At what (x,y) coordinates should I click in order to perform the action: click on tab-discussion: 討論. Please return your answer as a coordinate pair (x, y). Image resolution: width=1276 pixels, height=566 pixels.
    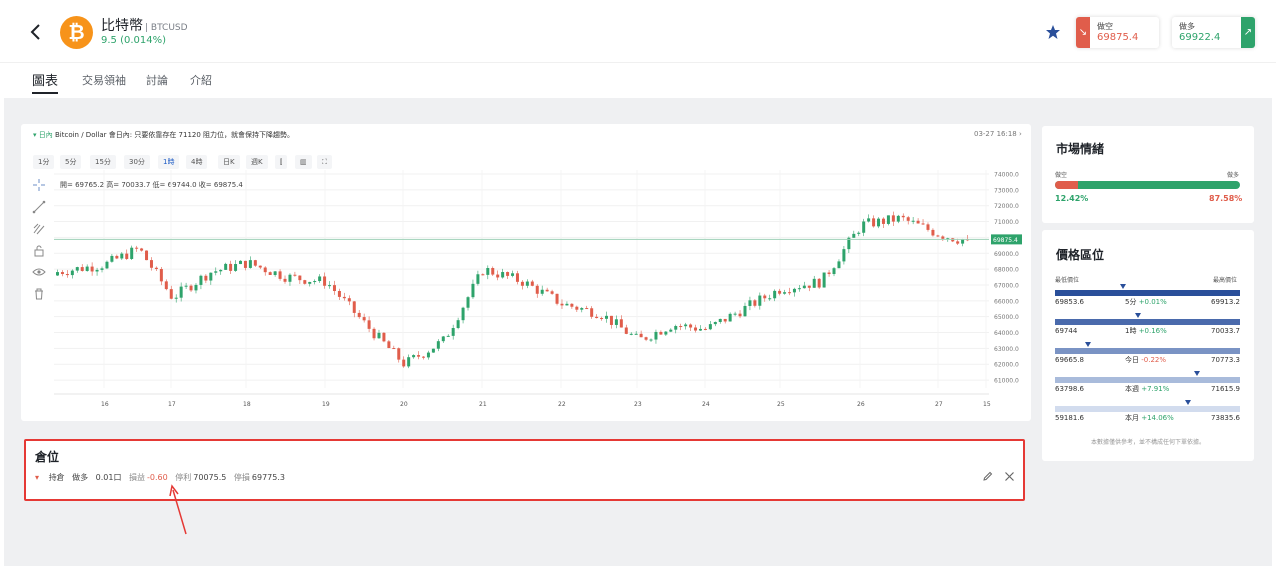
    Looking at the image, I should click on (157, 80).